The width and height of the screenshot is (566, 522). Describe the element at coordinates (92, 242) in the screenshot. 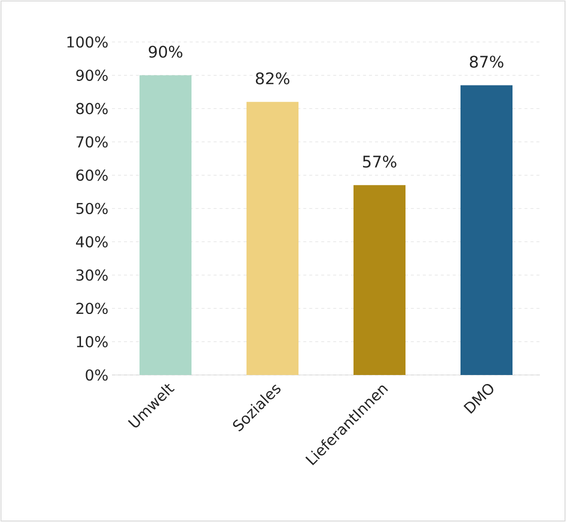

I see `y-tick-label: 40%` at that location.